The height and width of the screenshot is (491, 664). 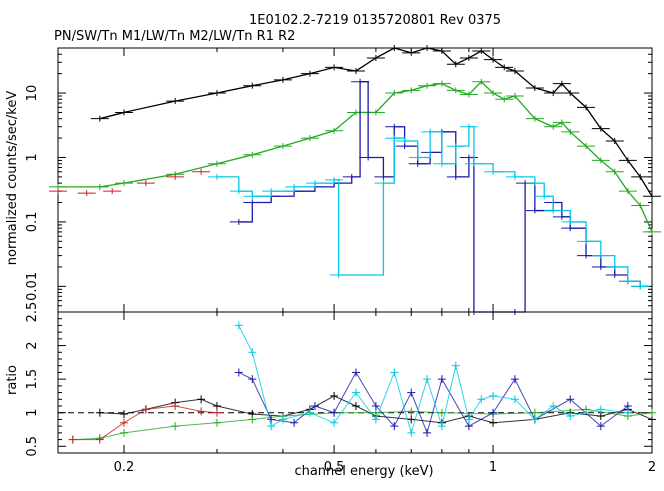 What do you see at coordinates (32, 222) in the screenshot?
I see `y-tick-label: 0.1` at bounding box center [32, 222].